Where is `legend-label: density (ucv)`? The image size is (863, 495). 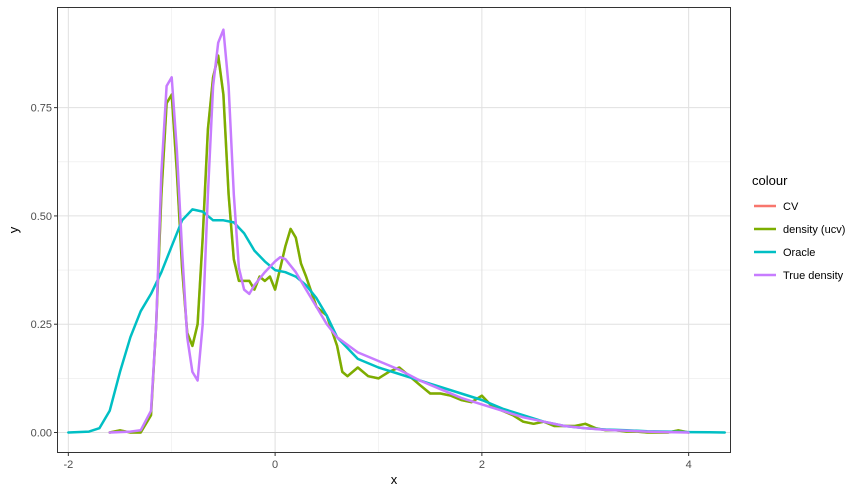 legend-label: density (ucv) is located at coordinates (814, 230).